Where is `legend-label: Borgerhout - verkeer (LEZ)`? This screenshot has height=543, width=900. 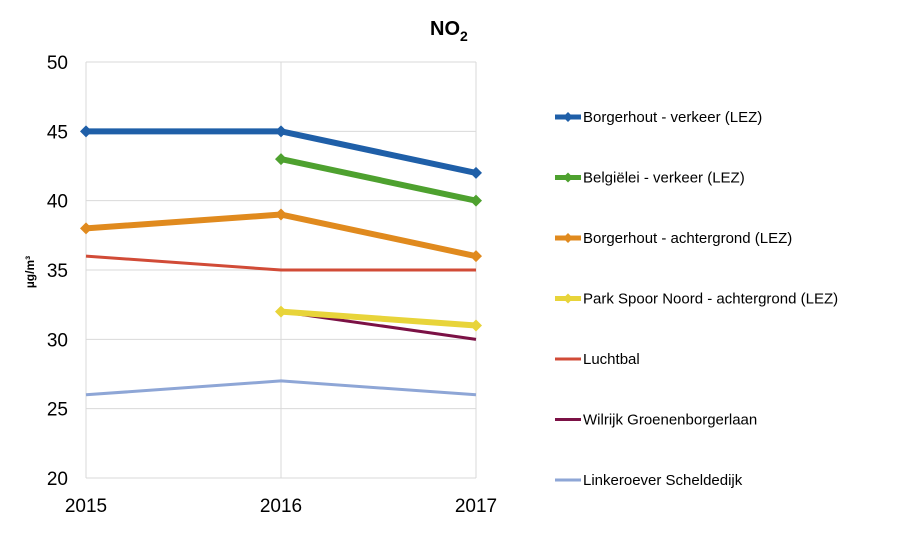 legend-label: Borgerhout - verkeer (LEZ) is located at coordinates (672, 117).